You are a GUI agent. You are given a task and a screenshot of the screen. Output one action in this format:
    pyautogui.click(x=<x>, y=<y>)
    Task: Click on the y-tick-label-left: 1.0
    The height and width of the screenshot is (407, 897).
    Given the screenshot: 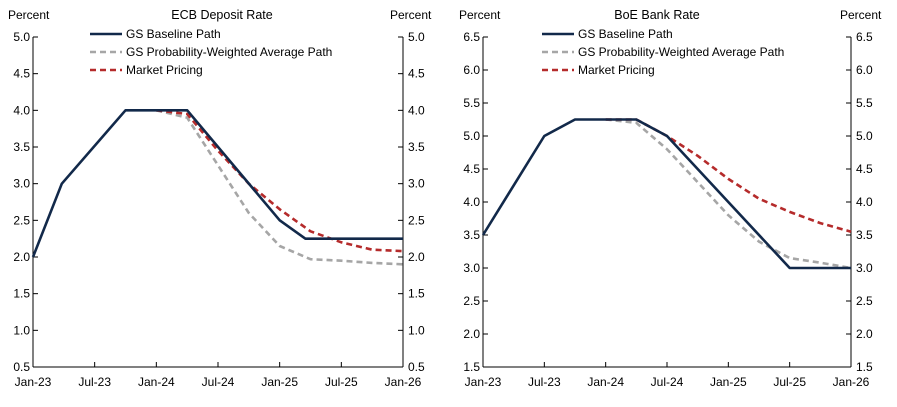 What is the action you would take?
    pyautogui.click(x=21, y=330)
    